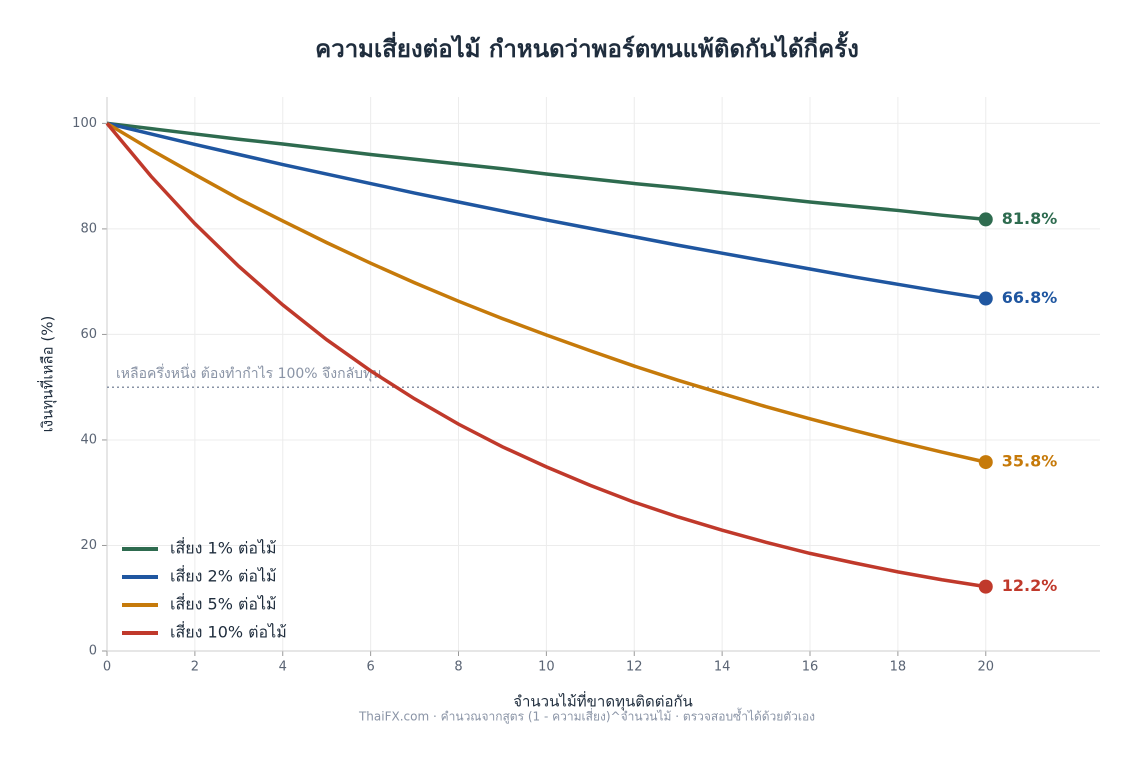 Image resolution: width=1134 pixels, height=764 pixels. I want to click on value-label: 81.8%, so click(1030, 218).